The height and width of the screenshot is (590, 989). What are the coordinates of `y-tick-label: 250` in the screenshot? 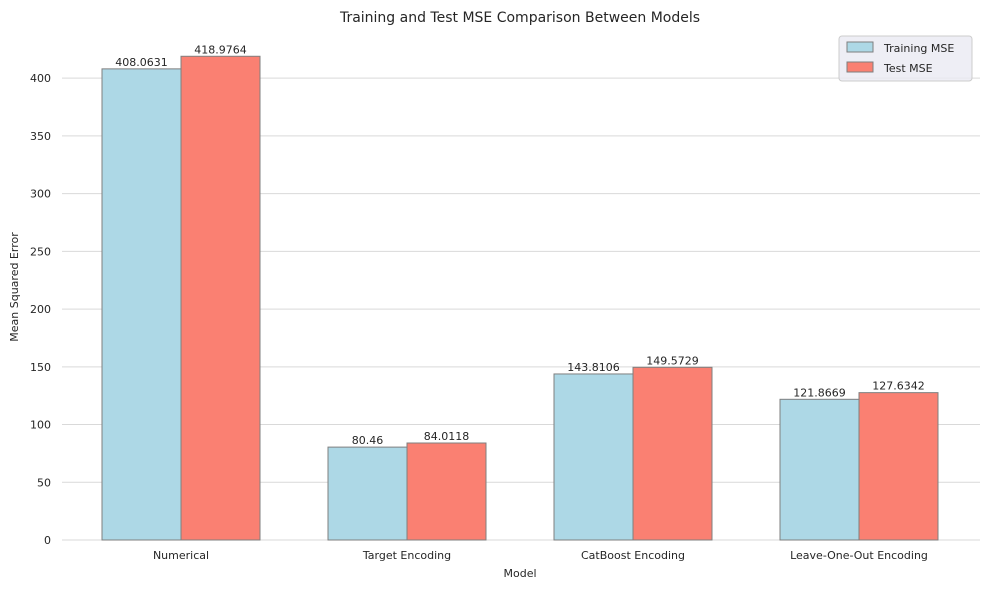 It's located at (40, 251).